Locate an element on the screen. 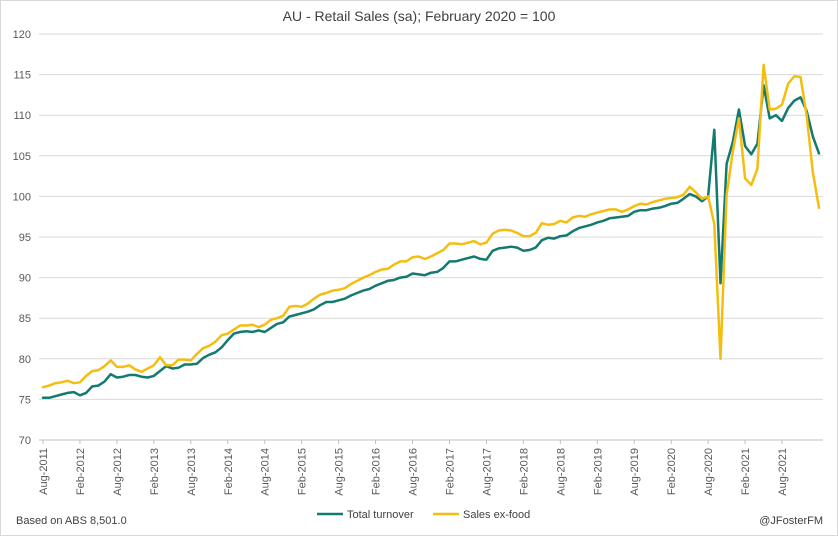  y-axis: 70 75 80 85 90 95 100 105 110 115 120 is located at coordinates (22, 238).